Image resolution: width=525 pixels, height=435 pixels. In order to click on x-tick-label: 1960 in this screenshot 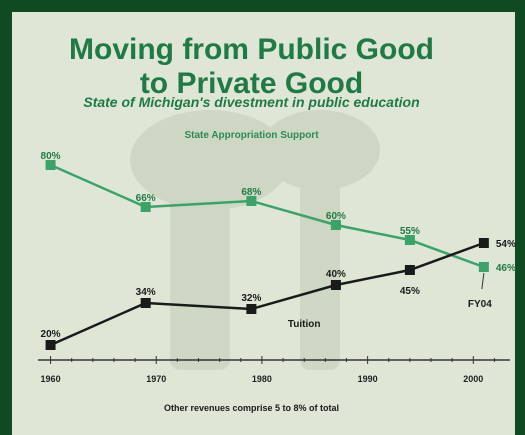, I will do `click(51, 379)`.